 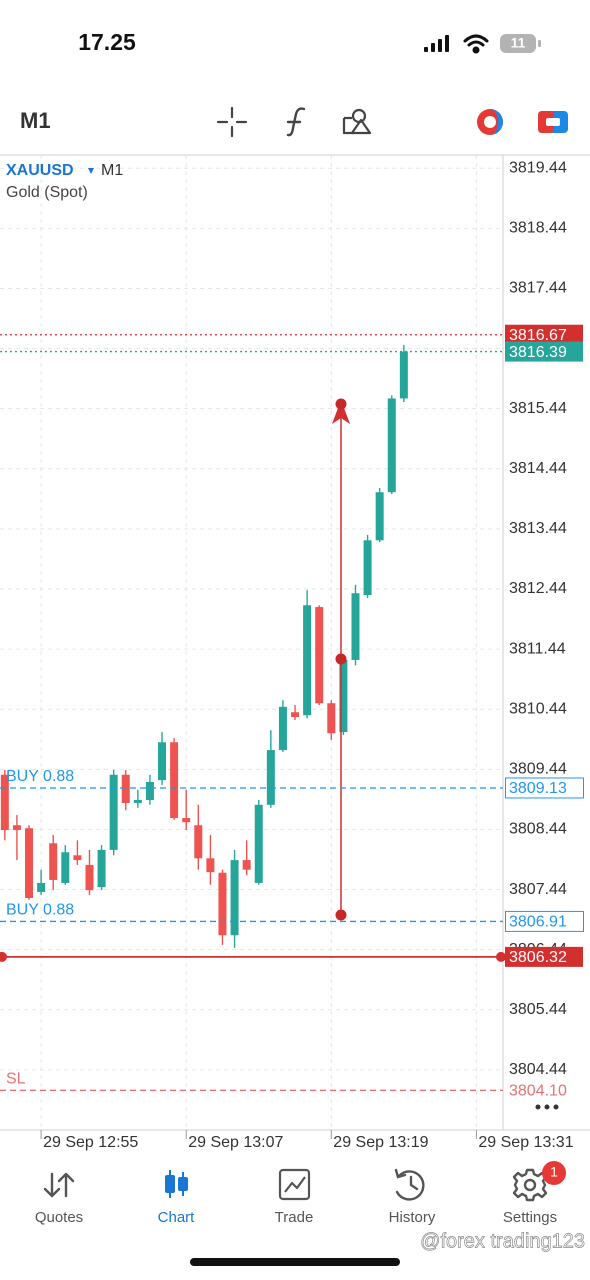 I want to click on more-menu, so click(x=547, y=1107).